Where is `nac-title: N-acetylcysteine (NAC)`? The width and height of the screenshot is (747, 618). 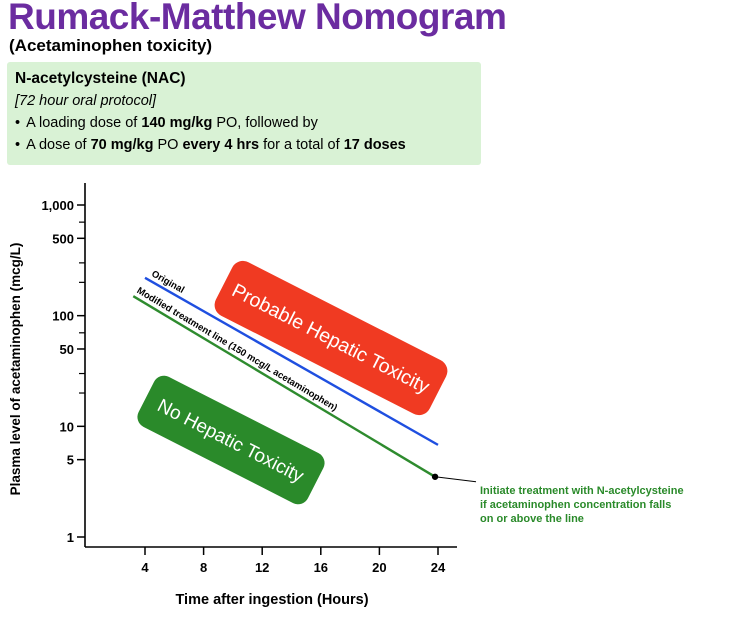
nac-title: N-acetylcysteine (NAC) is located at coordinates (100, 78).